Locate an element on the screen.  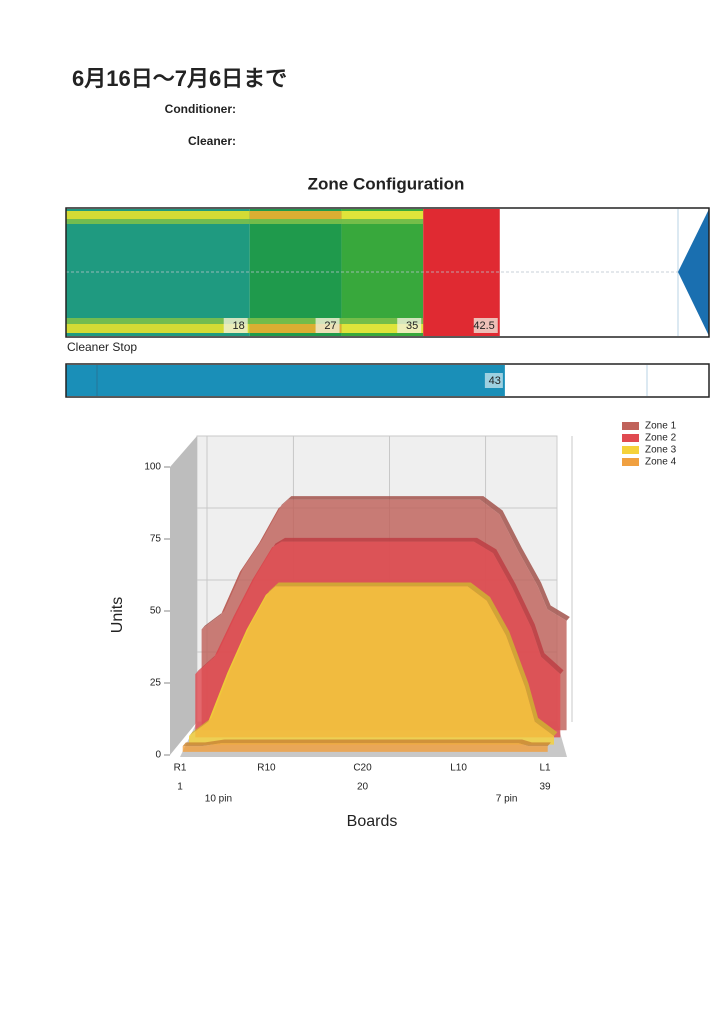
zone-label: 27 is located at coordinates (330, 326).